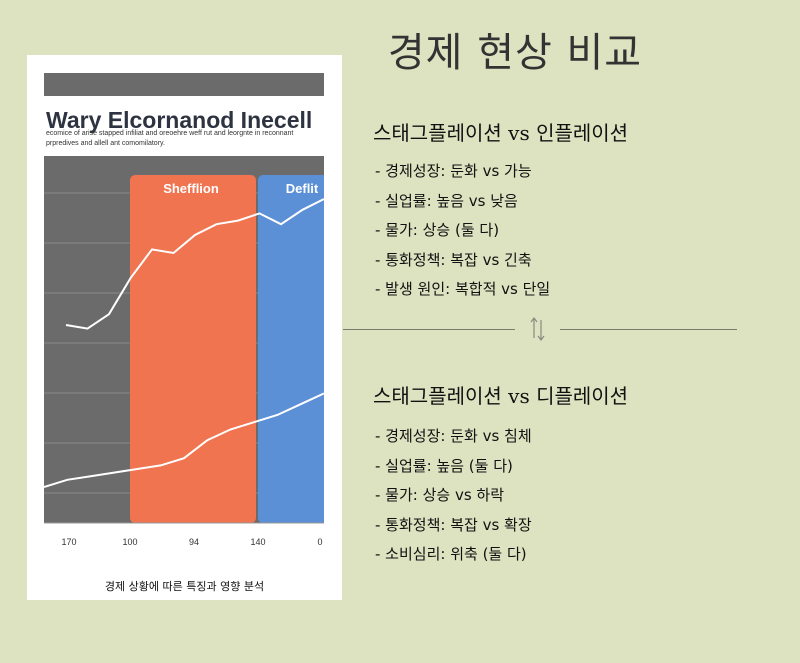 Image resolution: width=800 pixels, height=663 pixels. Describe the element at coordinates (446, 200) in the screenshot. I see `list-item: - 실업률: 높음 vs 낮음` at that location.